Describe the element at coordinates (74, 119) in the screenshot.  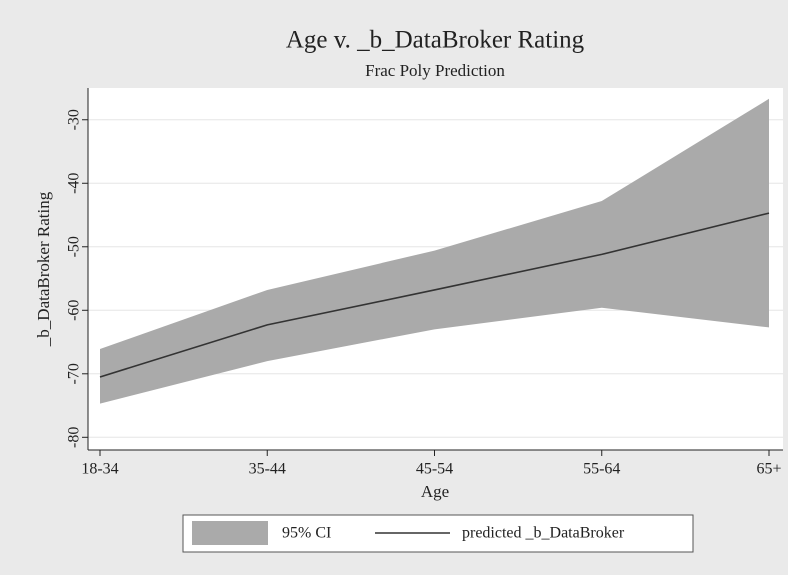
I see `y-tick-label: -30` at that location.